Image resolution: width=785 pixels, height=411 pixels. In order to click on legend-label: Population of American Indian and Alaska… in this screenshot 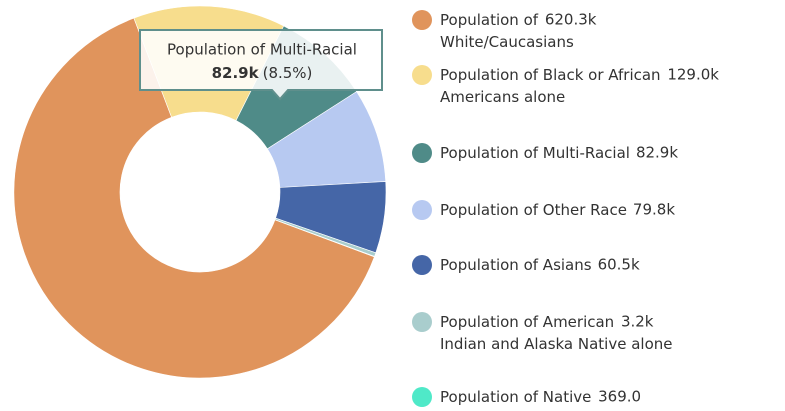, I will do `click(556, 333)`.